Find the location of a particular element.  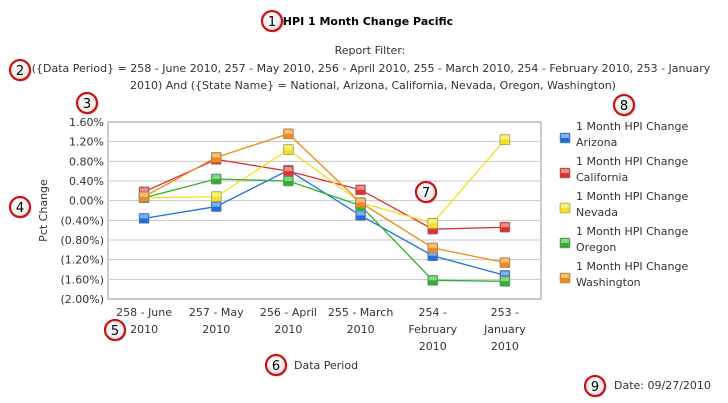

callout-number: 7 is located at coordinates (426, 193).